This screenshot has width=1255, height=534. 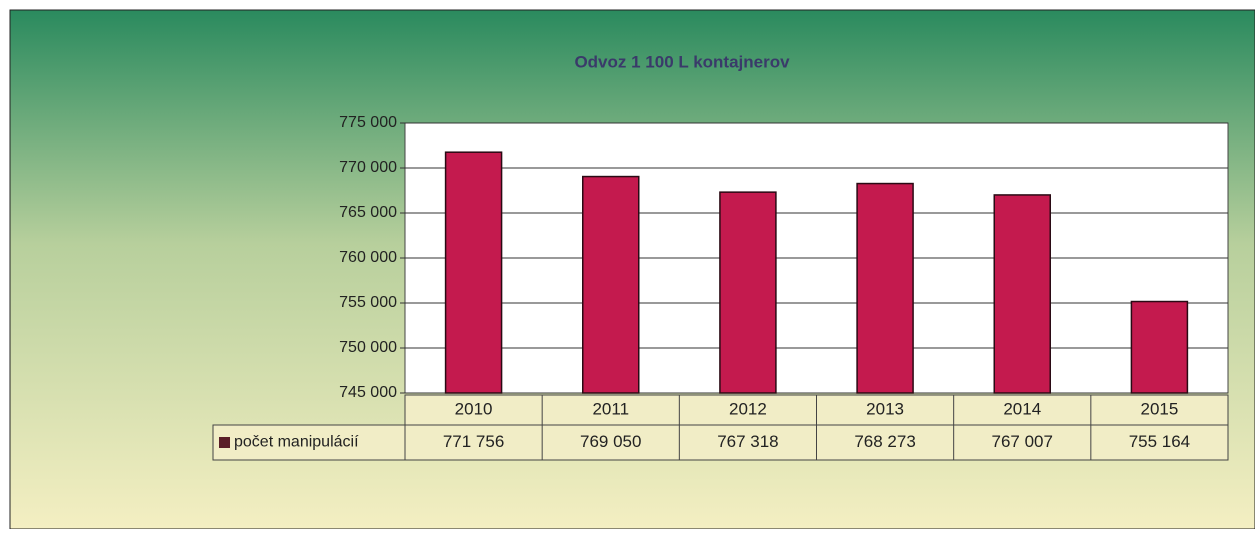 What do you see at coordinates (610, 408) in the screenshot?
I see `x-tick-label: 2011` at bounding box center [610, 408].